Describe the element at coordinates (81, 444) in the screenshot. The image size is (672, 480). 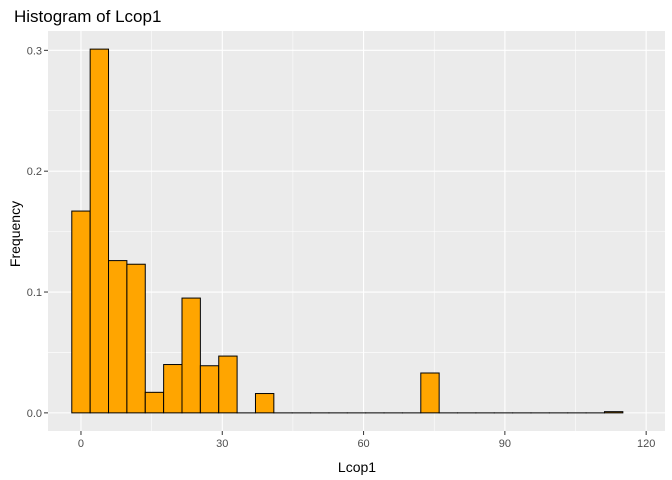
I see `x-tick-label: 0` at that location.